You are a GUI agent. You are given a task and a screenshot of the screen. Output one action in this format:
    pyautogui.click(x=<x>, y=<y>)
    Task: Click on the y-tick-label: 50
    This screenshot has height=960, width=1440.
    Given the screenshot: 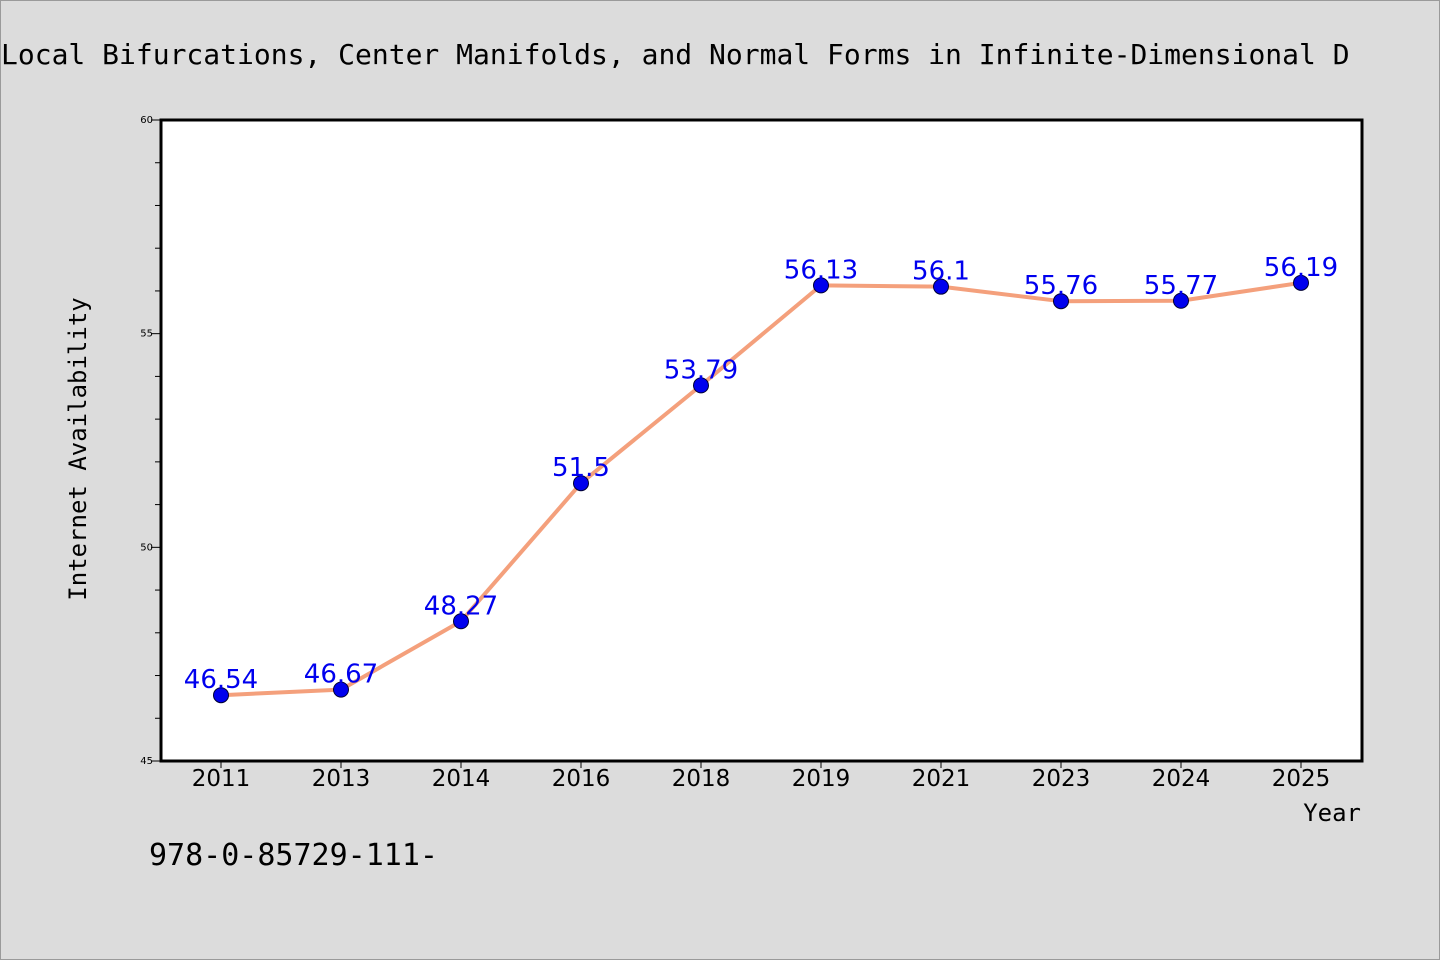 What is the action you would take?
    pyautogui.click(x=146, y=547)
    